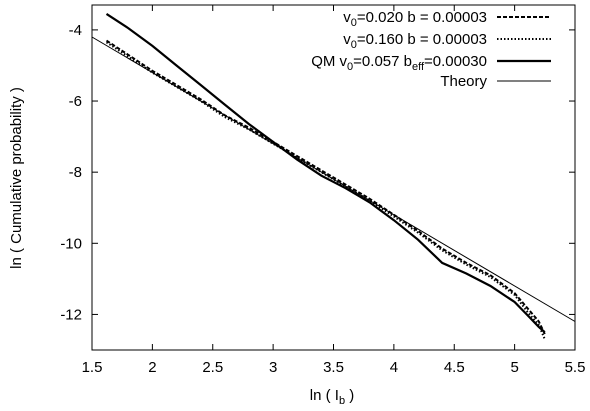 This screenshot has width=590, height=411. Describe the element at coordinates (454, 367) in the screenshot. I see `x-tick-label: 4.5` at that location.